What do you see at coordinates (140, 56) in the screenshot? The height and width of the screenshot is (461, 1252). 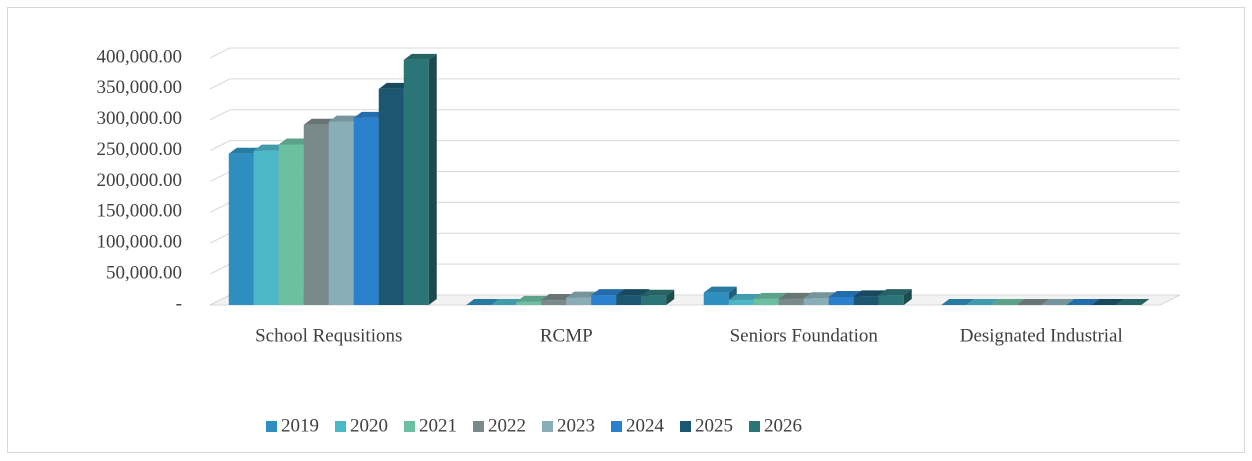 I see `y-tick-label: 400,000.00` at bounding box center [140, 56].